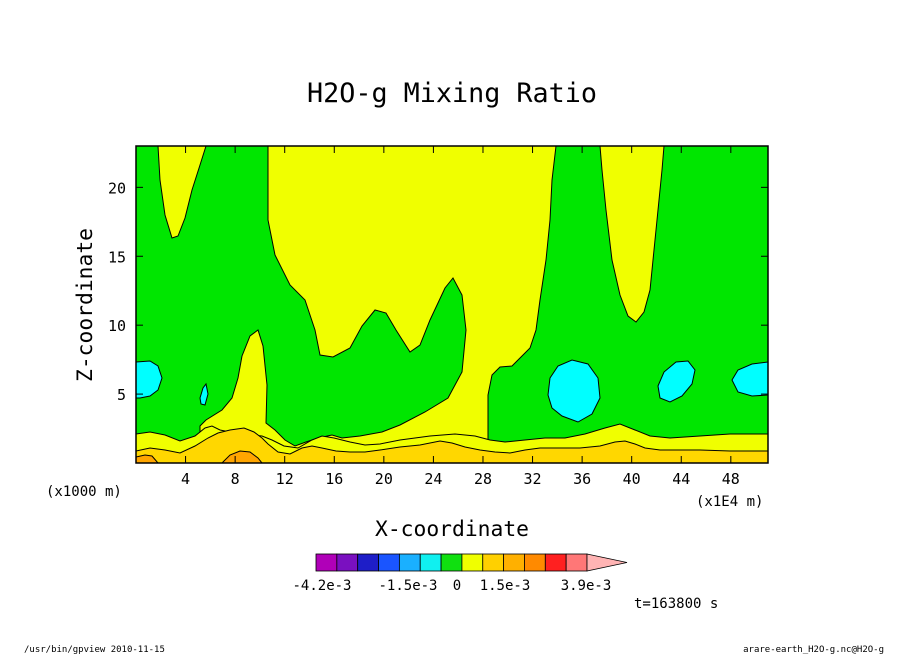 This screenshot has height=654, width=904. I want to click on x-tick-label: 48, so click(731, 479).